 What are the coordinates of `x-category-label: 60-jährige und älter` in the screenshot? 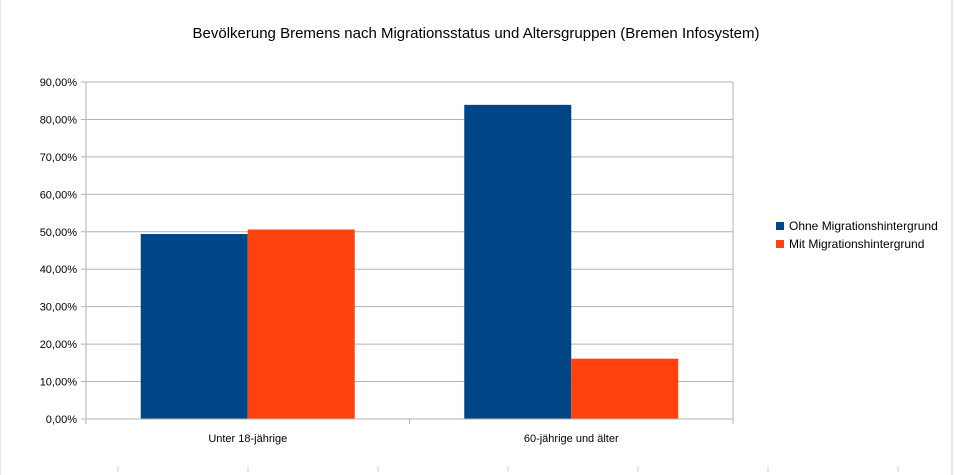 It's located at (571, 439).